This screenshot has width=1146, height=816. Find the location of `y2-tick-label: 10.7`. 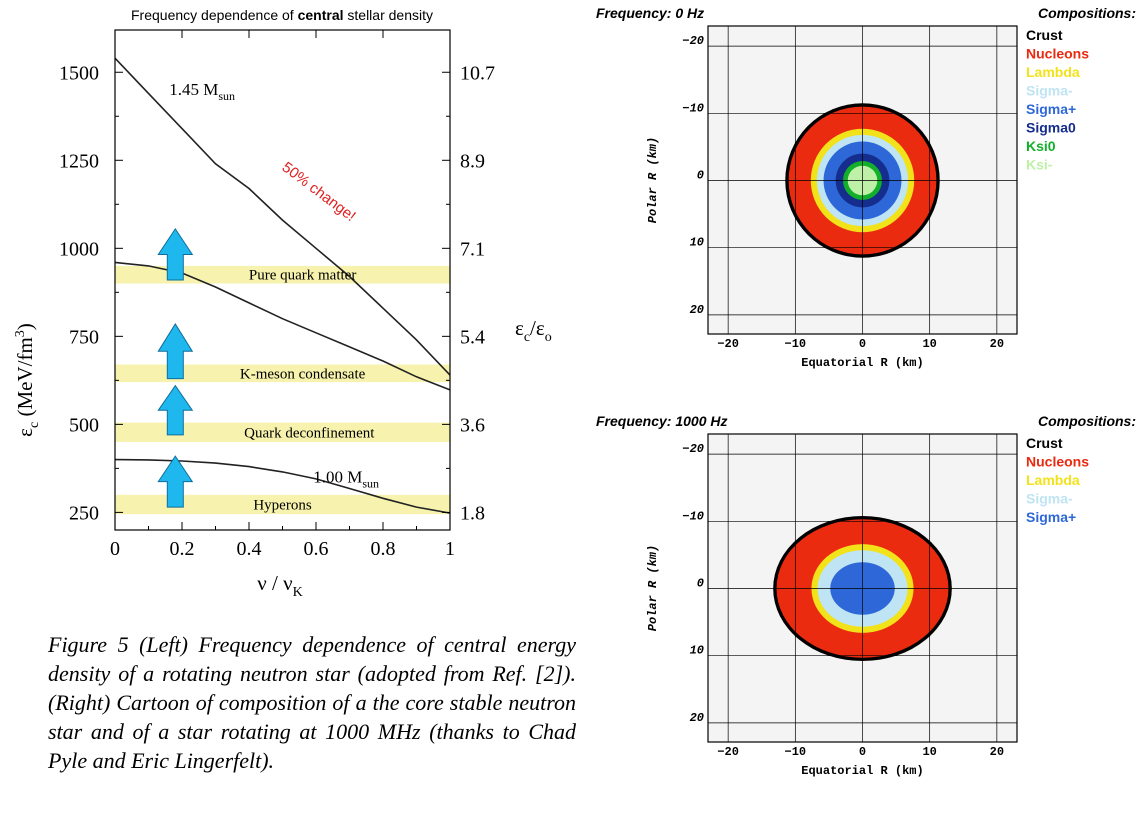

y2-tick-label: 10.7 is located at coordinates (477, 73).